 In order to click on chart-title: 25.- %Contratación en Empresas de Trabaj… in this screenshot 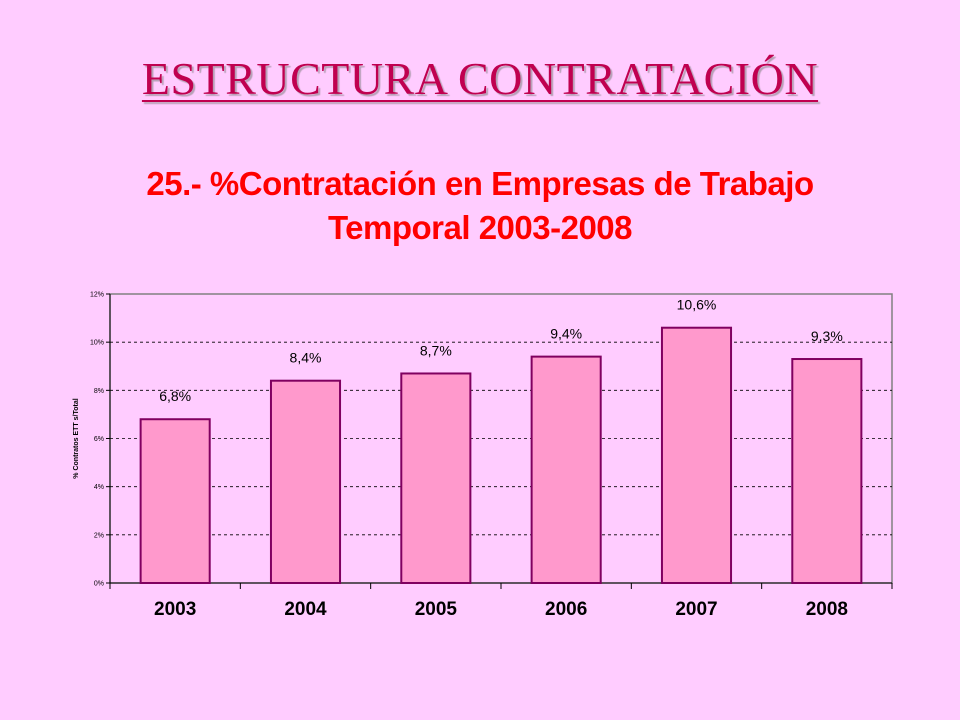, I will do `click(480, 206)`.